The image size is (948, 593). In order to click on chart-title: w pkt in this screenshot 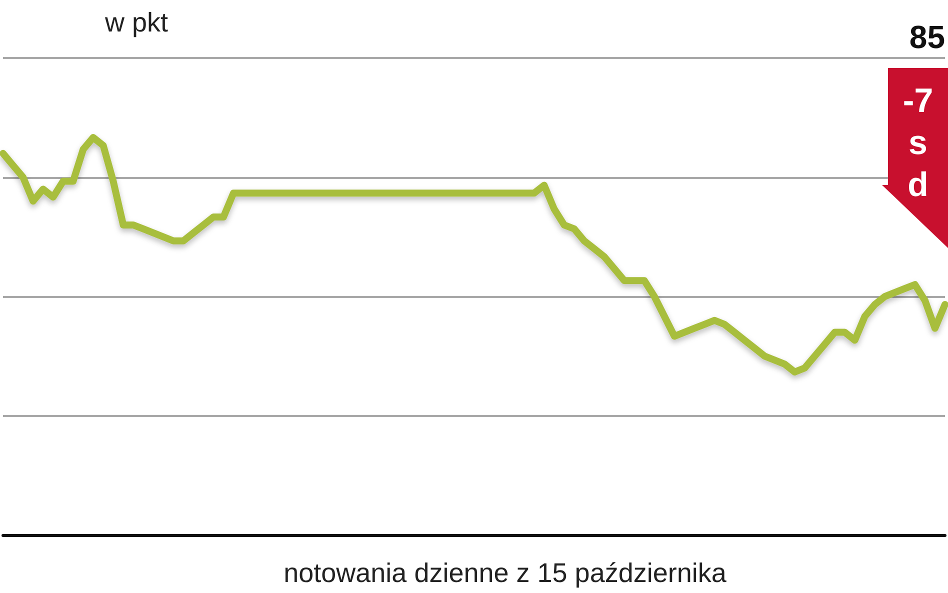, I will do `click(136, 23)`.